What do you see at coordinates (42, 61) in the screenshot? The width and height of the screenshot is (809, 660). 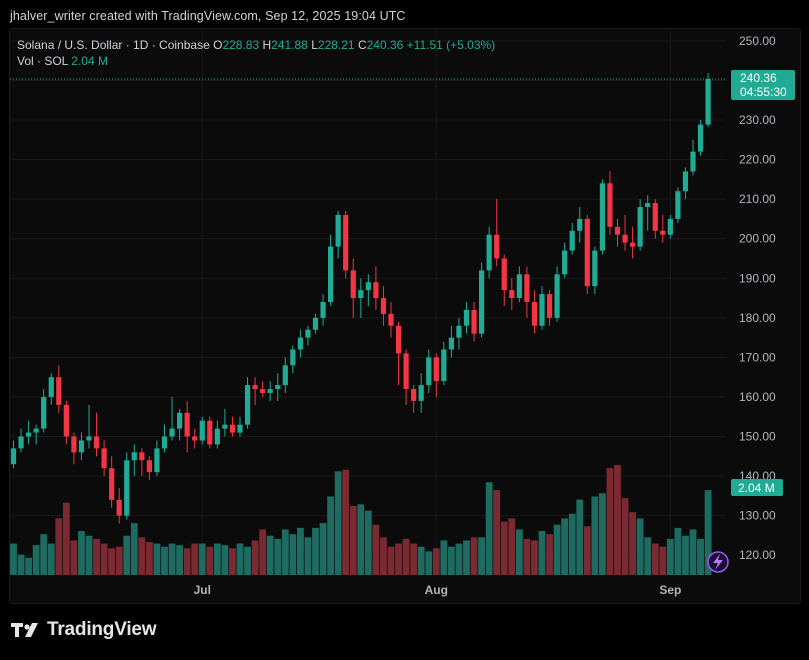 I see `volume-label: Vol · SOL` at bounding box center [42, 61].